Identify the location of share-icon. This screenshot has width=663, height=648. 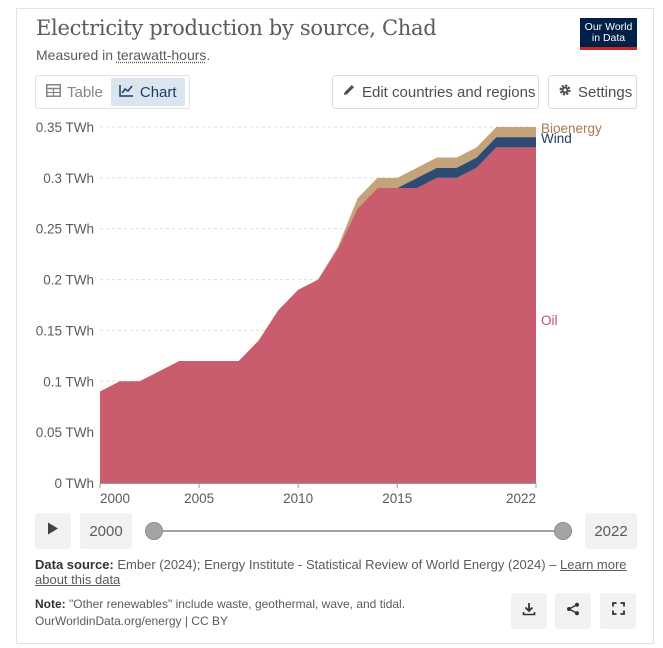
(573, 611).